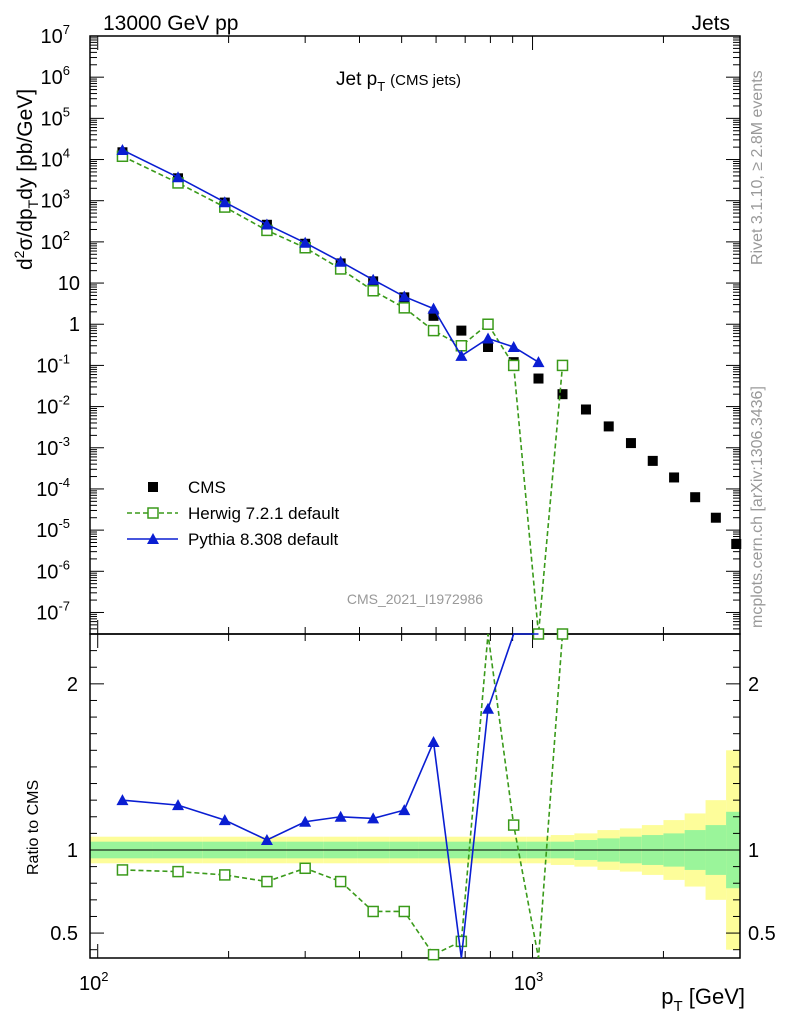 The image size is (786, 1024). I want to click on y-tick-label: 10⁻⁷, so click(53, 611).